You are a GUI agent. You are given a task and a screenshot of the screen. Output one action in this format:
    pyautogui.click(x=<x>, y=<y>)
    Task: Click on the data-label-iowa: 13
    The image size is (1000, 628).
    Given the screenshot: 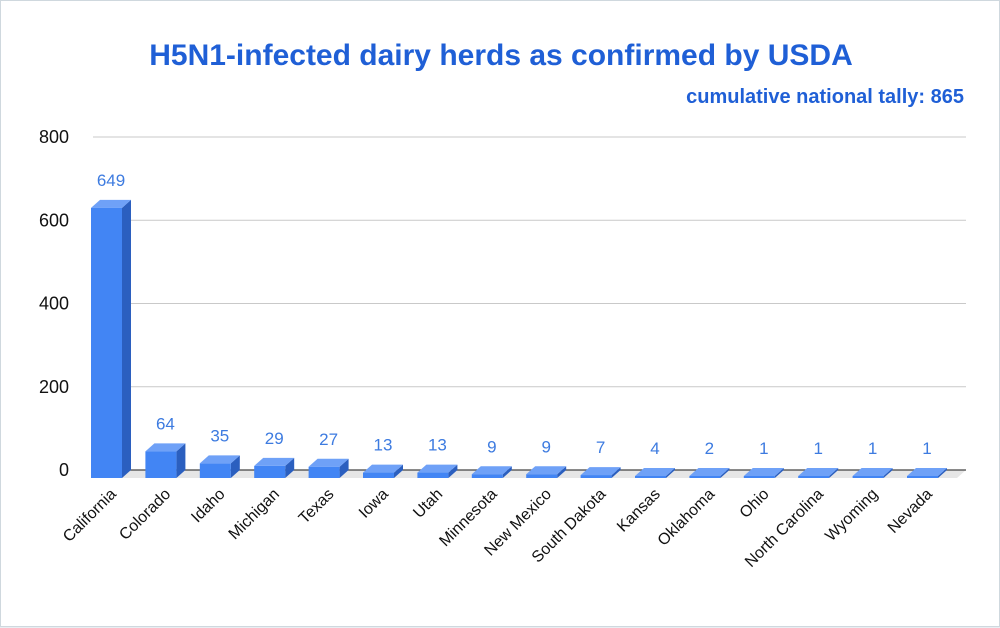 What is the action you would take?
    pyautogui.click(x=383, y=445)
    